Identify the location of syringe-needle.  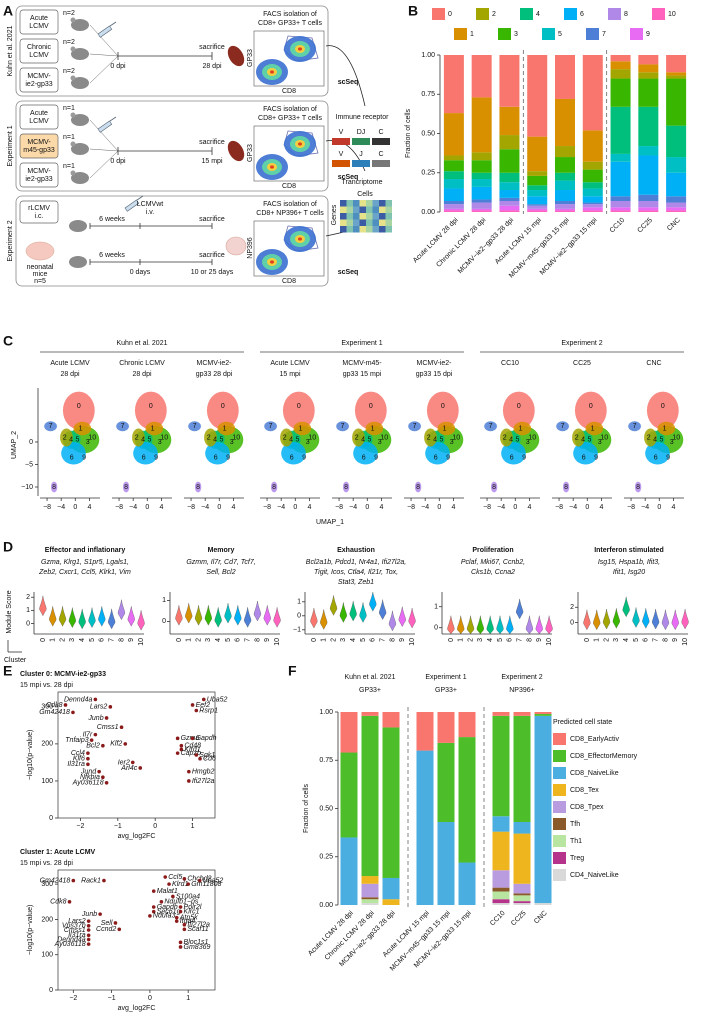
(140, 198).